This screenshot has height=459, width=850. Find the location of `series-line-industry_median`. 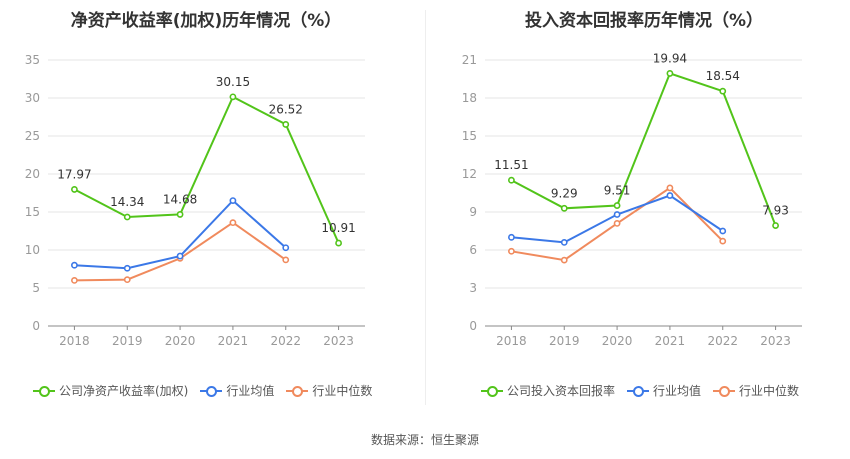

series-line-industry_median is located at coordinates (180, 251).